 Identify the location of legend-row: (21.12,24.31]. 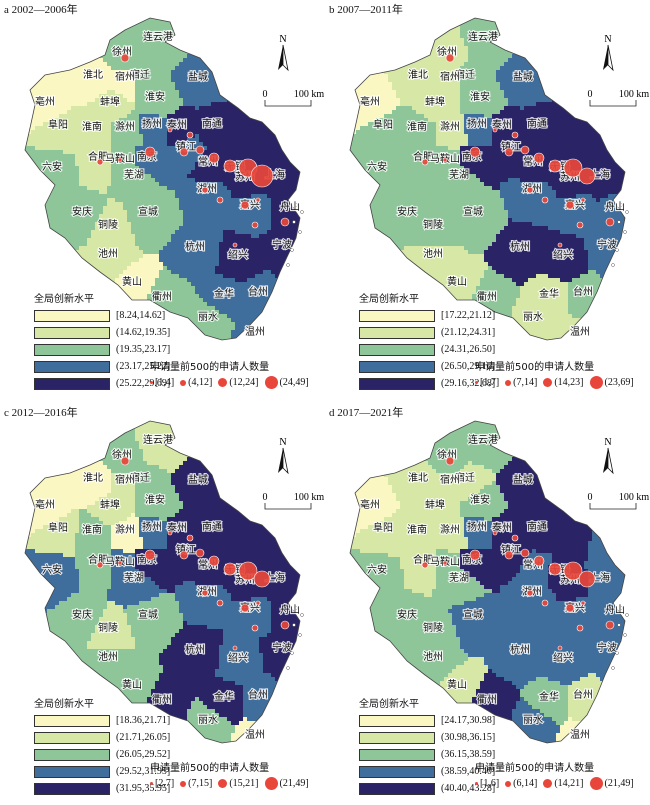
(427, 332).